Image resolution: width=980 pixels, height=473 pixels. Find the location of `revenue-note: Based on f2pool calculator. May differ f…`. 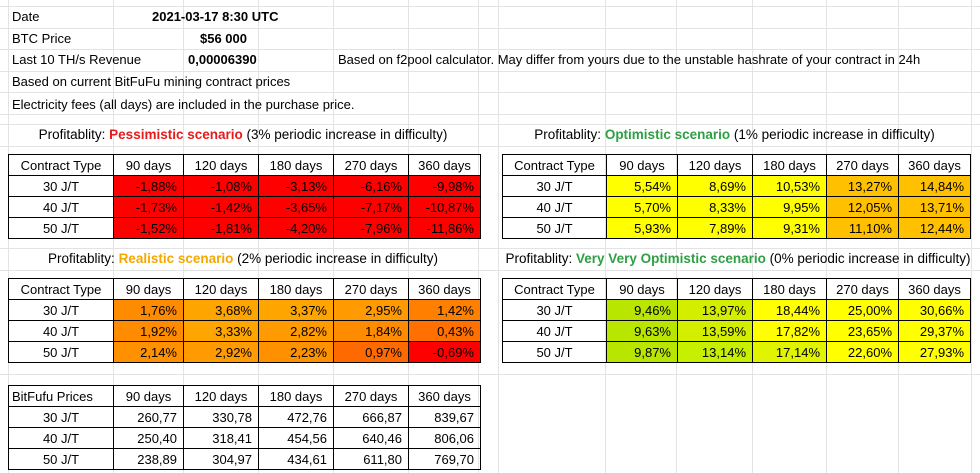

revenue-note: Based on f2pool calculator. May differ f… is located at coordinates (629, 59).